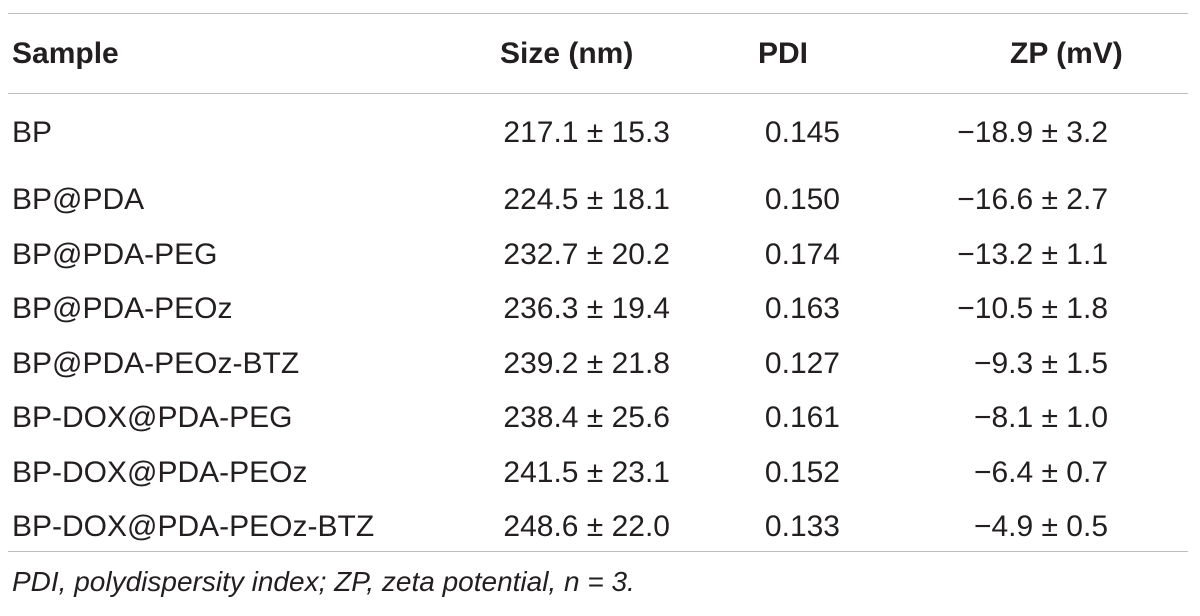 The width and height of the screenshot is (1200, 616). What do you see at coordinates (32, 132) in the screenshot?
I see `cell-sample: BP` at bounding box center [32, 132].